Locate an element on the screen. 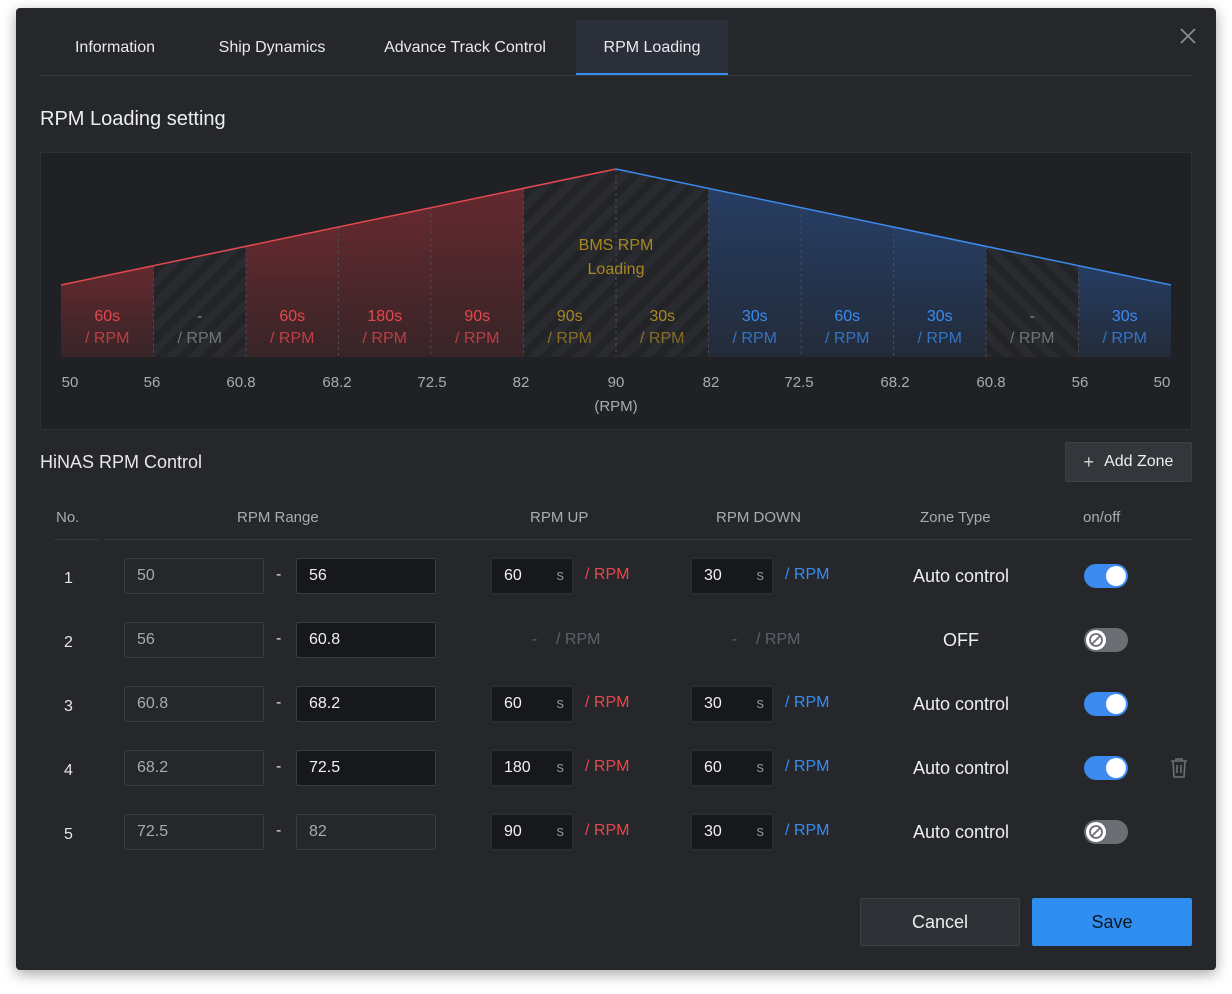 The width and height of the screenshot is (1232, 994). disabled-icon is located at coordinates (1096, 832).